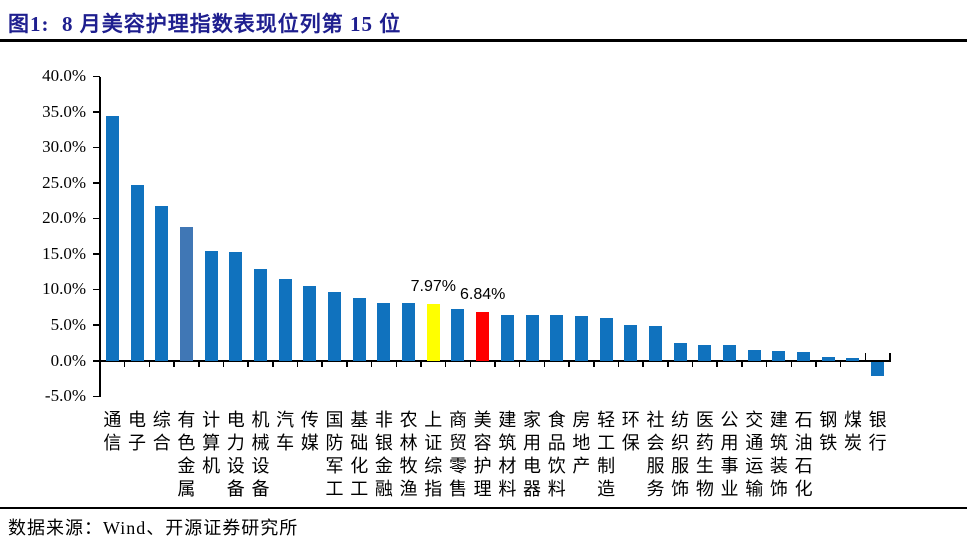 Image resolution: width=967 pixels, height=546 pixels. I want to click on y-axis-label: 15.0%, so click(64, 253).